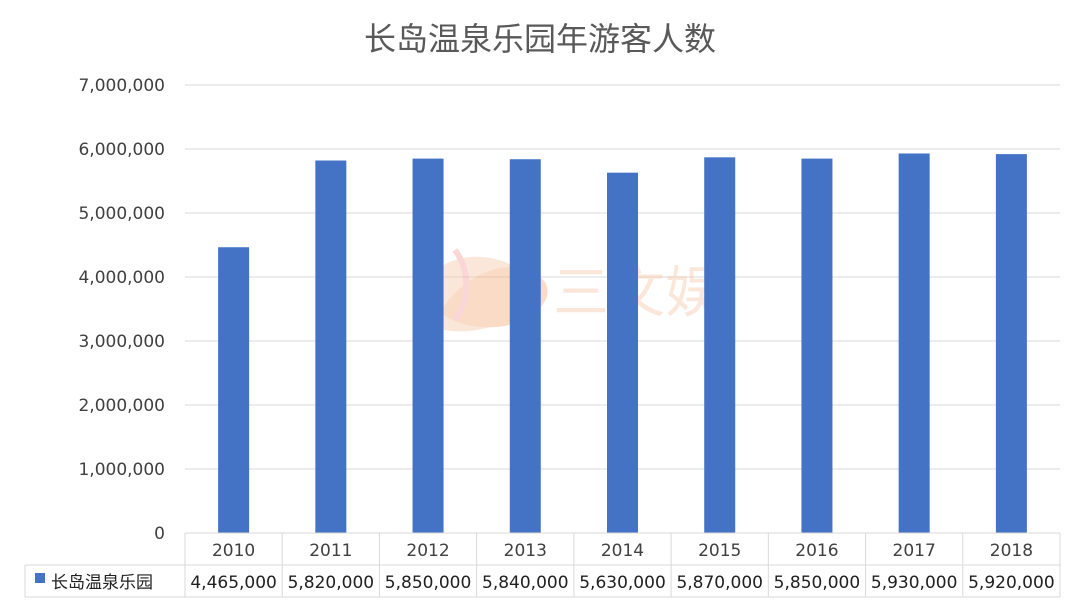 The height and width of the screenshot is (608, 1080). Describe the element at coordinates (525, 346) in the screenshot. I see `bar-2013` at that location.